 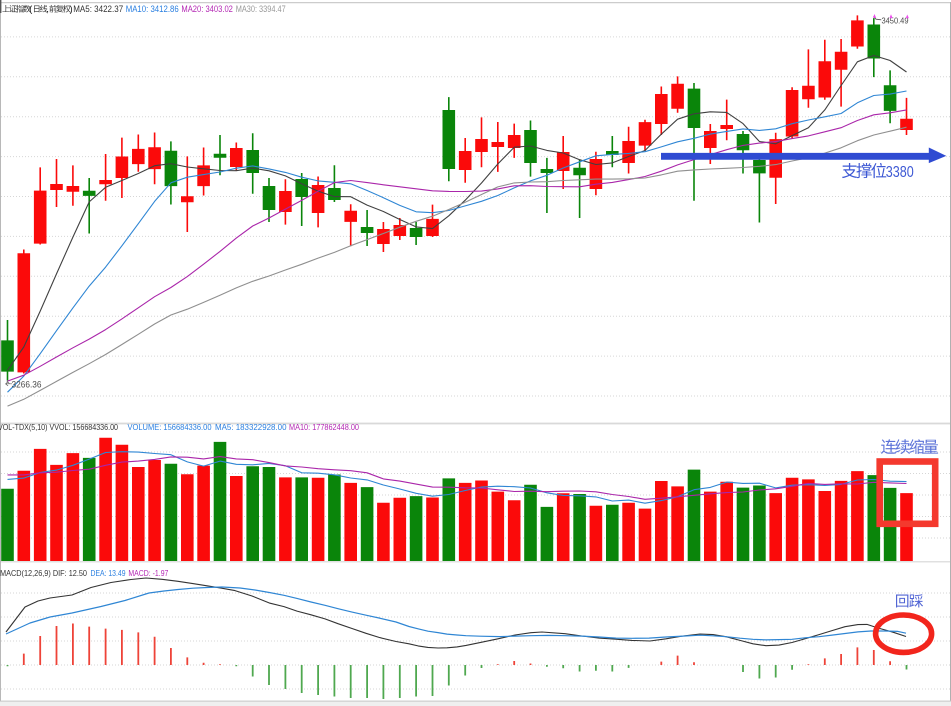 What do you see at coordinates (324, 427) in the screenshot?
I see `svg-text: MA10: 177862448.00` at bounding box center [324, 427].